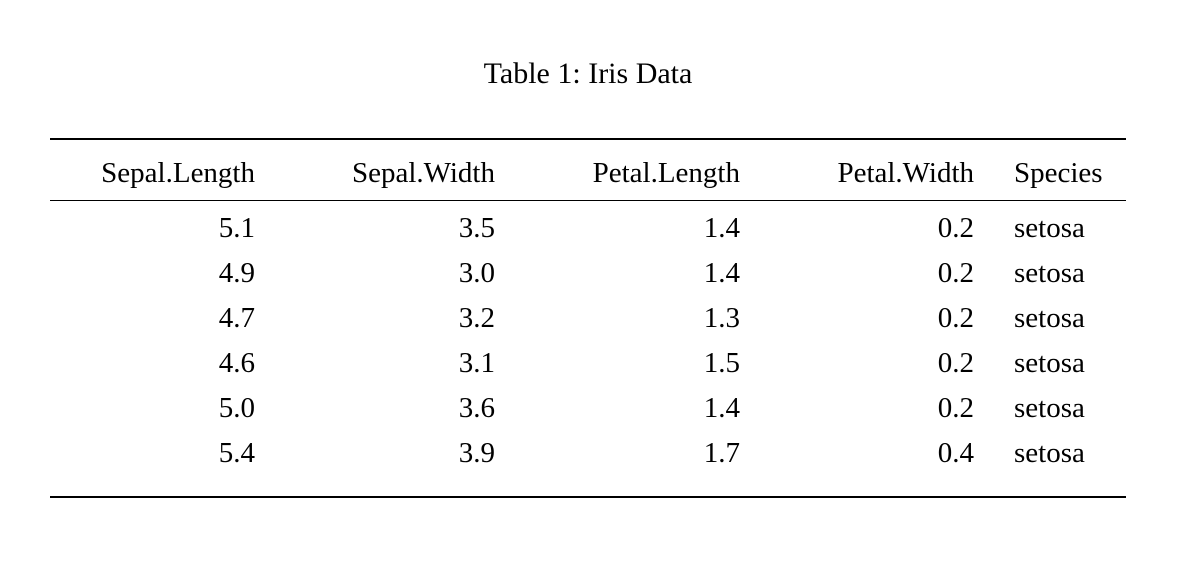 The width and height of the screenshot is (1202, 580). What do you see at coordinates (236, 408) in the screenshot?
I see `cell-sepal-length: 5.0` at bounding box center [236, 408].